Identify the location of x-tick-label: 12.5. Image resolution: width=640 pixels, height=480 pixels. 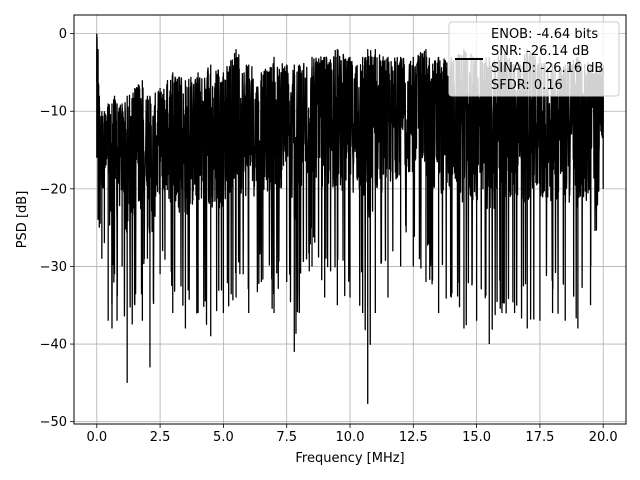
(413, 437).